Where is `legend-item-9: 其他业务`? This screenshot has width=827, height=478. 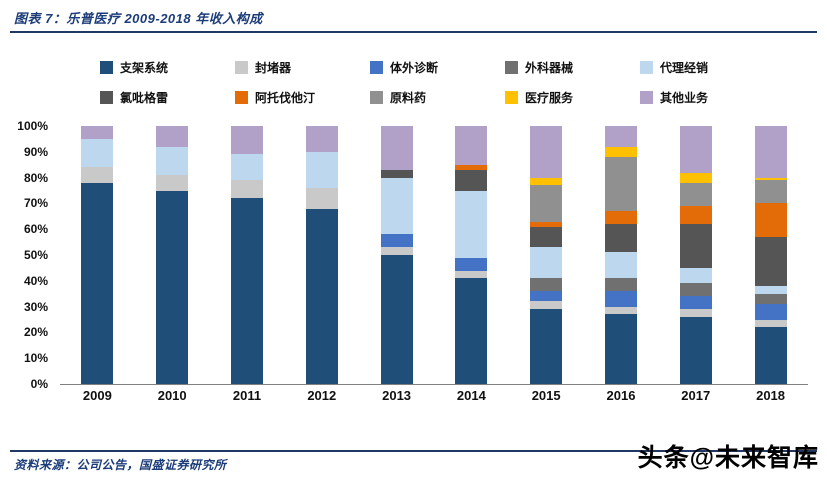 legend-item-9: 其他业务 is located at coordinates (707, 97).